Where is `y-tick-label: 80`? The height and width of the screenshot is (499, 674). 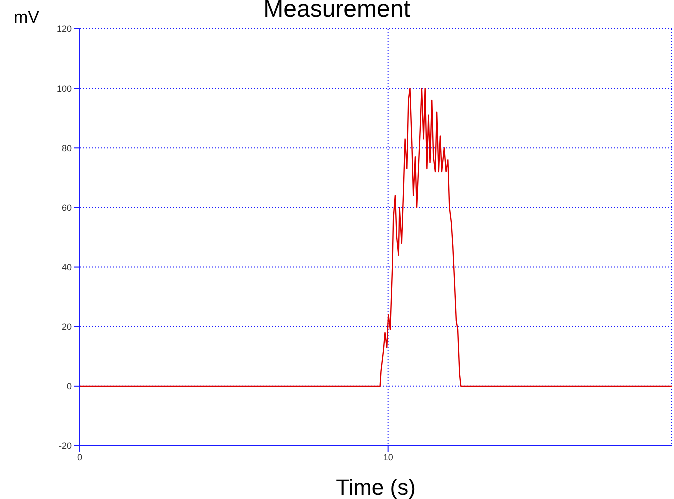
y-tick-label: 80 is located at coordinates (67, 148).